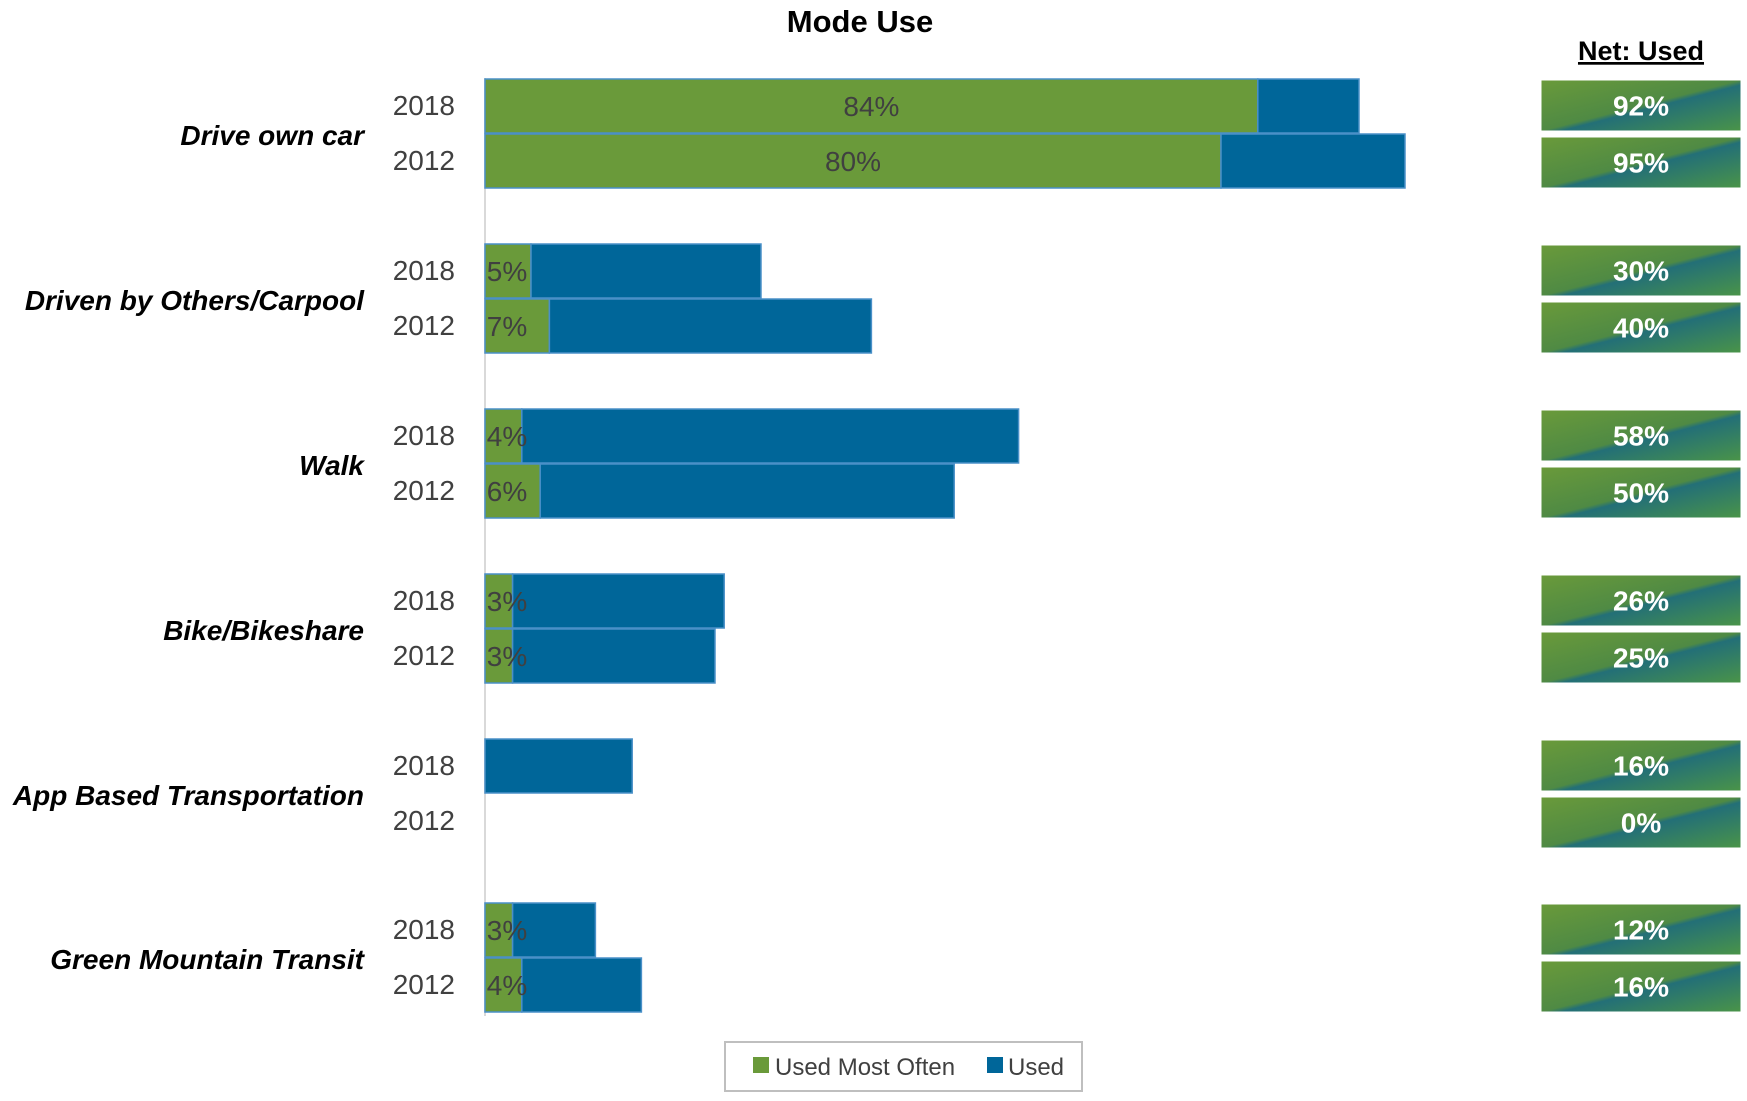 This screenshot has height=1101, width=1747. What do you see at coordinates (424, 160) in the screenshot?
I see `year-label-drive-own-car-2012: 2012` at bounding box center [424, 160].